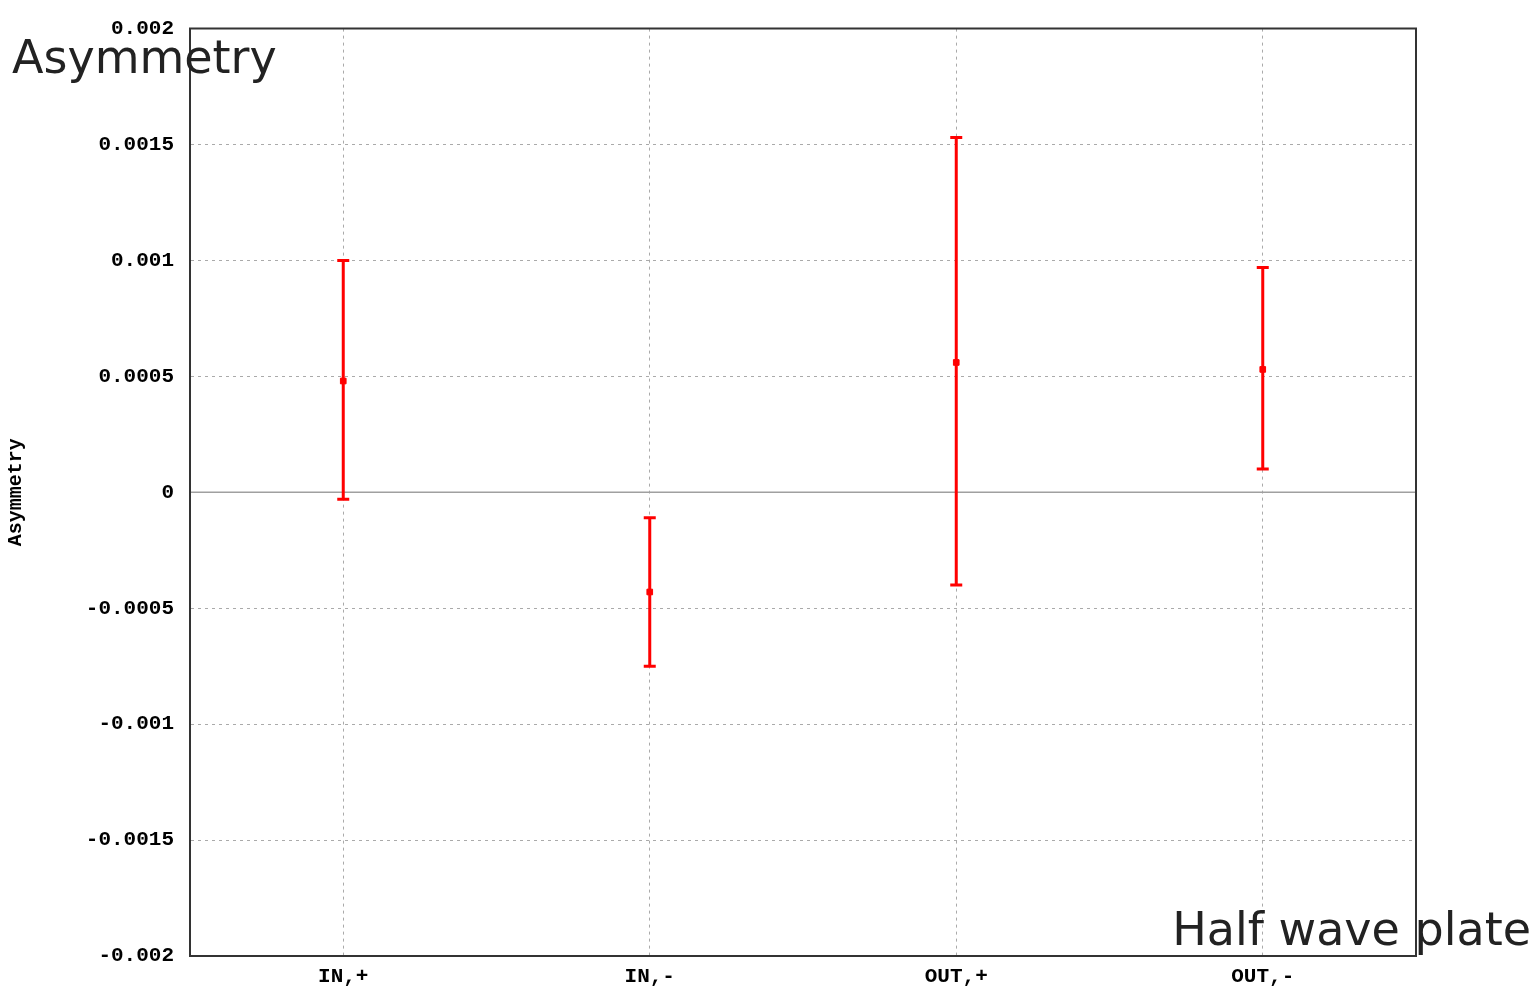 This screenshot has height=1000, width=1537. What do you see at coordinates (1263, 976) in the screenshot?
I see `x-tick-label: OUT,-` at bounding box center [1263, 976].